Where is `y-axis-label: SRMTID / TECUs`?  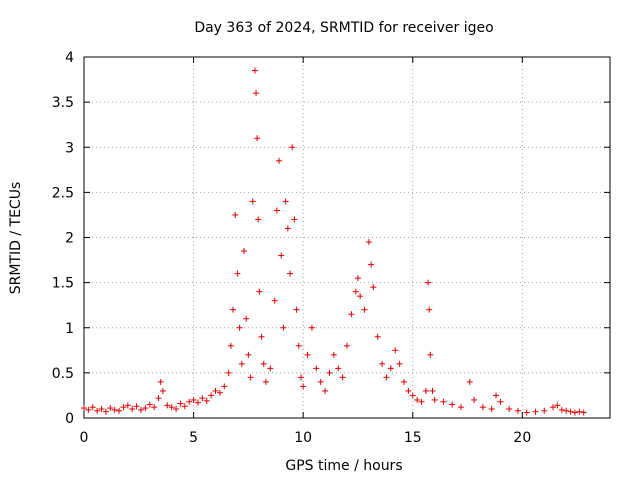
y-axis-label: SRMTID / TECUs is located at coordinates (16, 238).